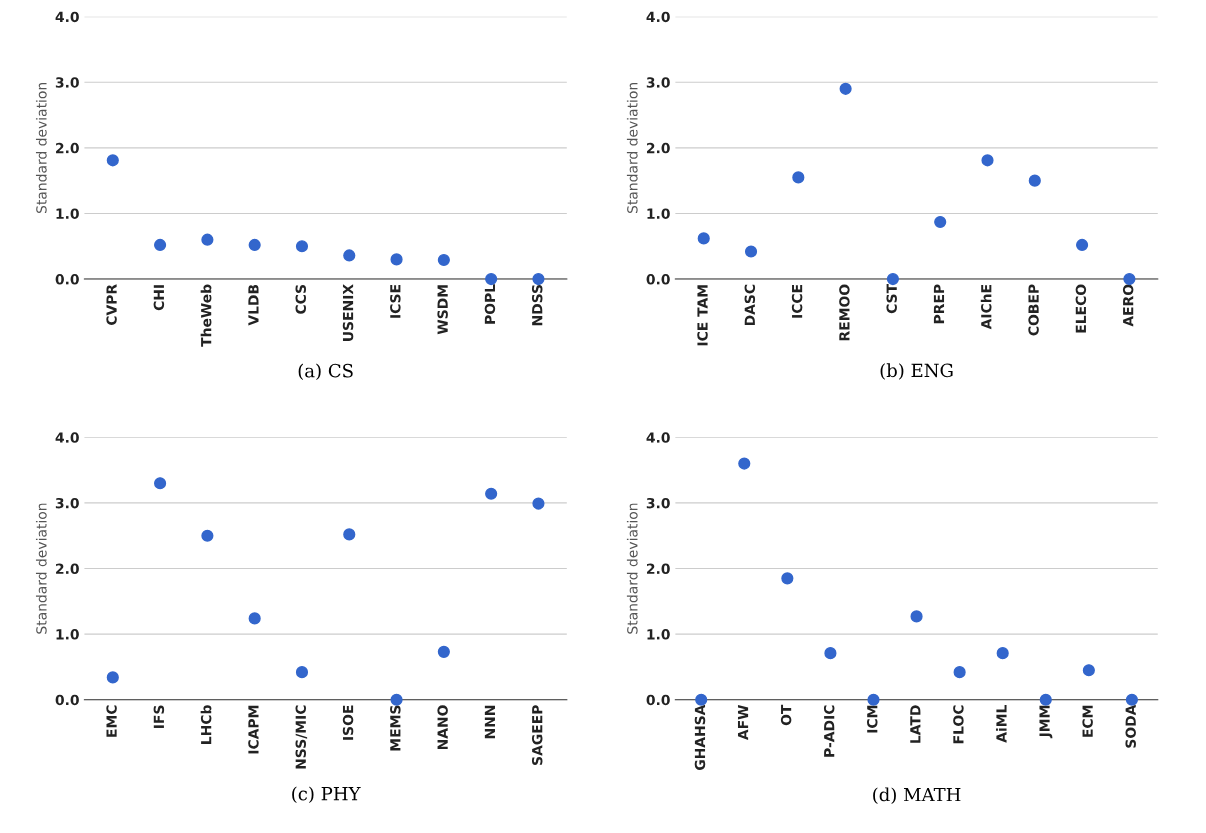 The width and height of the screenshot is (1206, 833). I want to click on x-tick-label: ICM, so click(872, 719).